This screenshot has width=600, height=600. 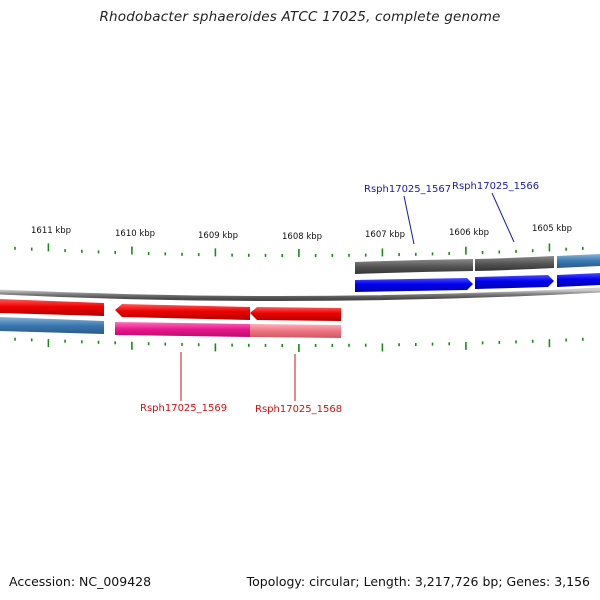 I want to click on gene-feature-next, so click(x=578, y=261).